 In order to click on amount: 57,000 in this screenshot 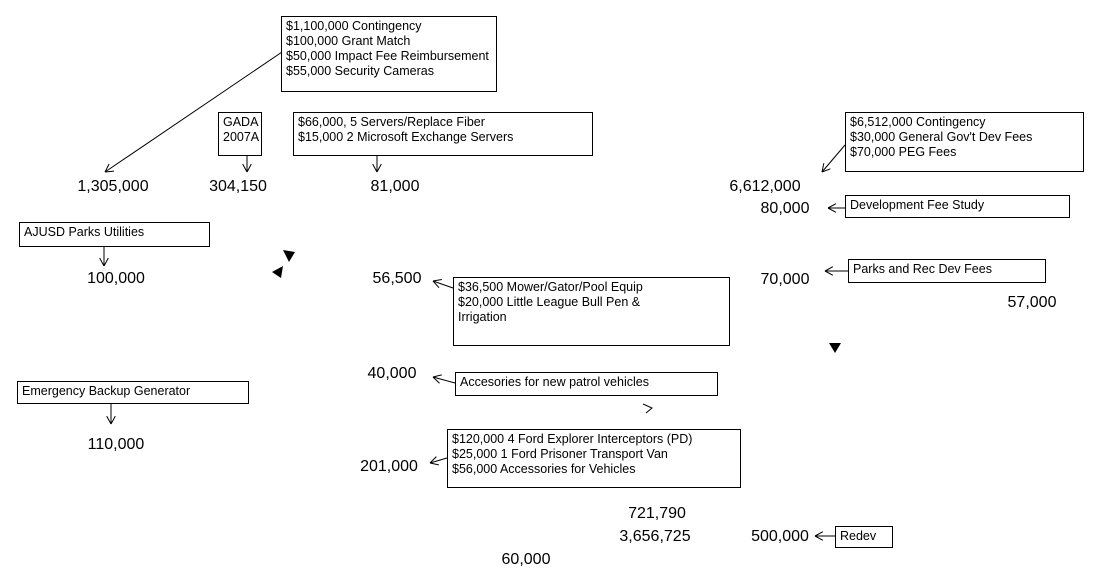, I will do `click(1032, 302)`.